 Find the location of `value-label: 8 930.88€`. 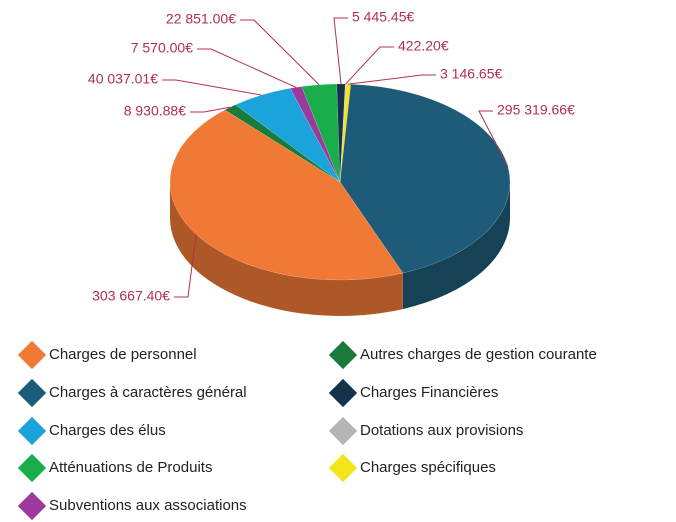

value-label: 8 930.88€ is located at coordinates (155, 111).